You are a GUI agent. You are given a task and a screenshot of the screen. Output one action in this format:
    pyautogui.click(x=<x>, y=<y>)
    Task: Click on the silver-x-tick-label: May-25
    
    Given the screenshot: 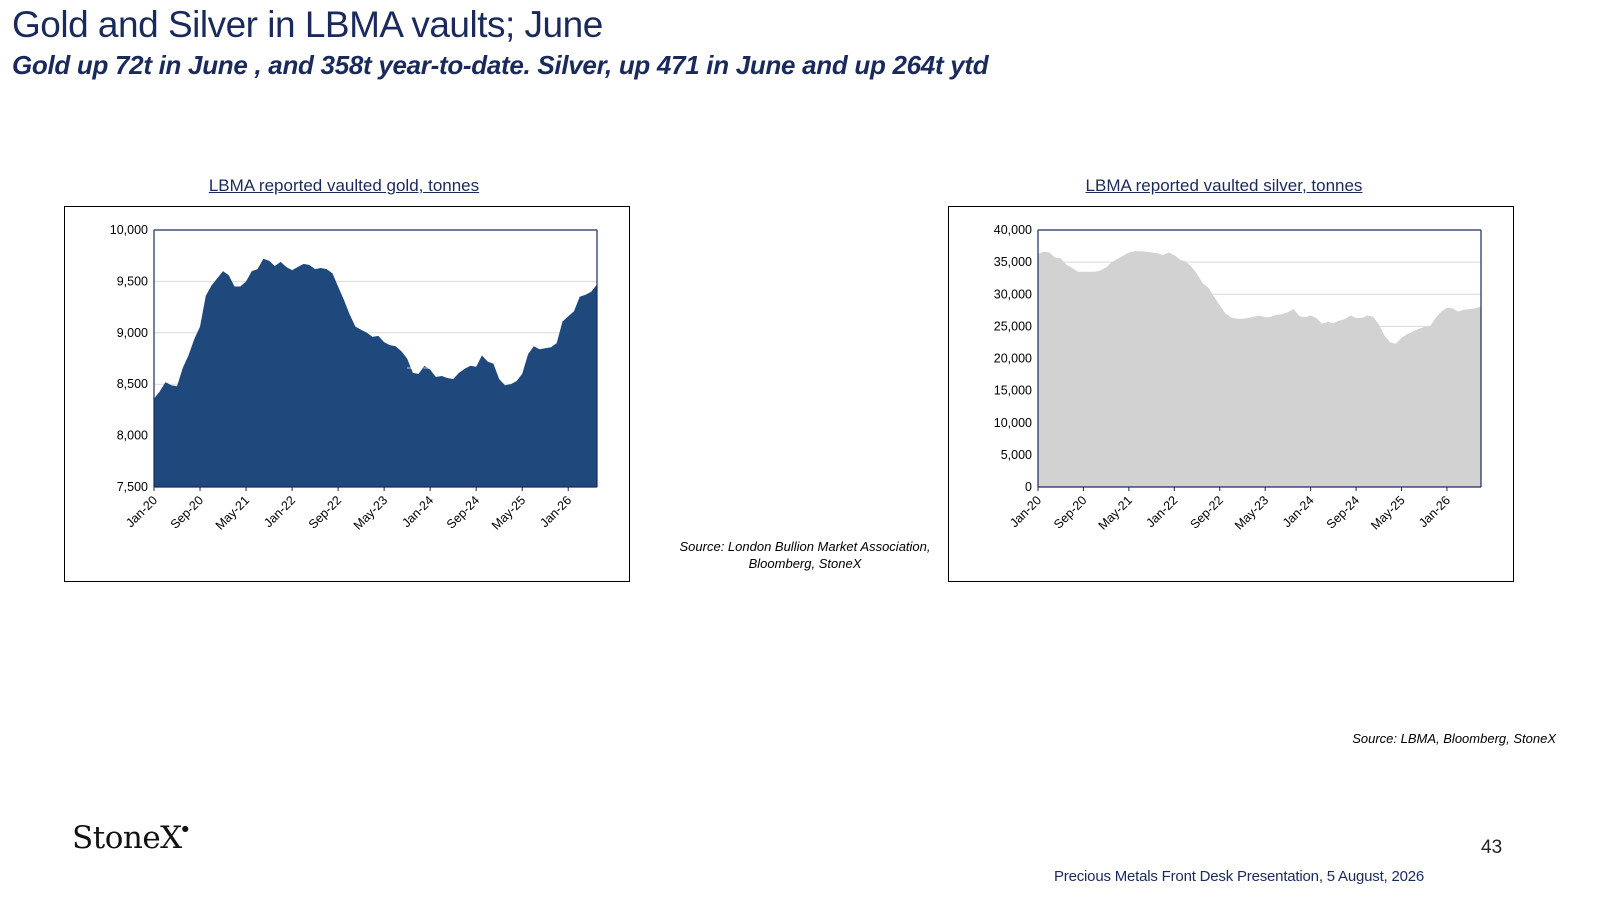 What is the action you would take?
    pyautogui.click(x=1387, y=512)
    